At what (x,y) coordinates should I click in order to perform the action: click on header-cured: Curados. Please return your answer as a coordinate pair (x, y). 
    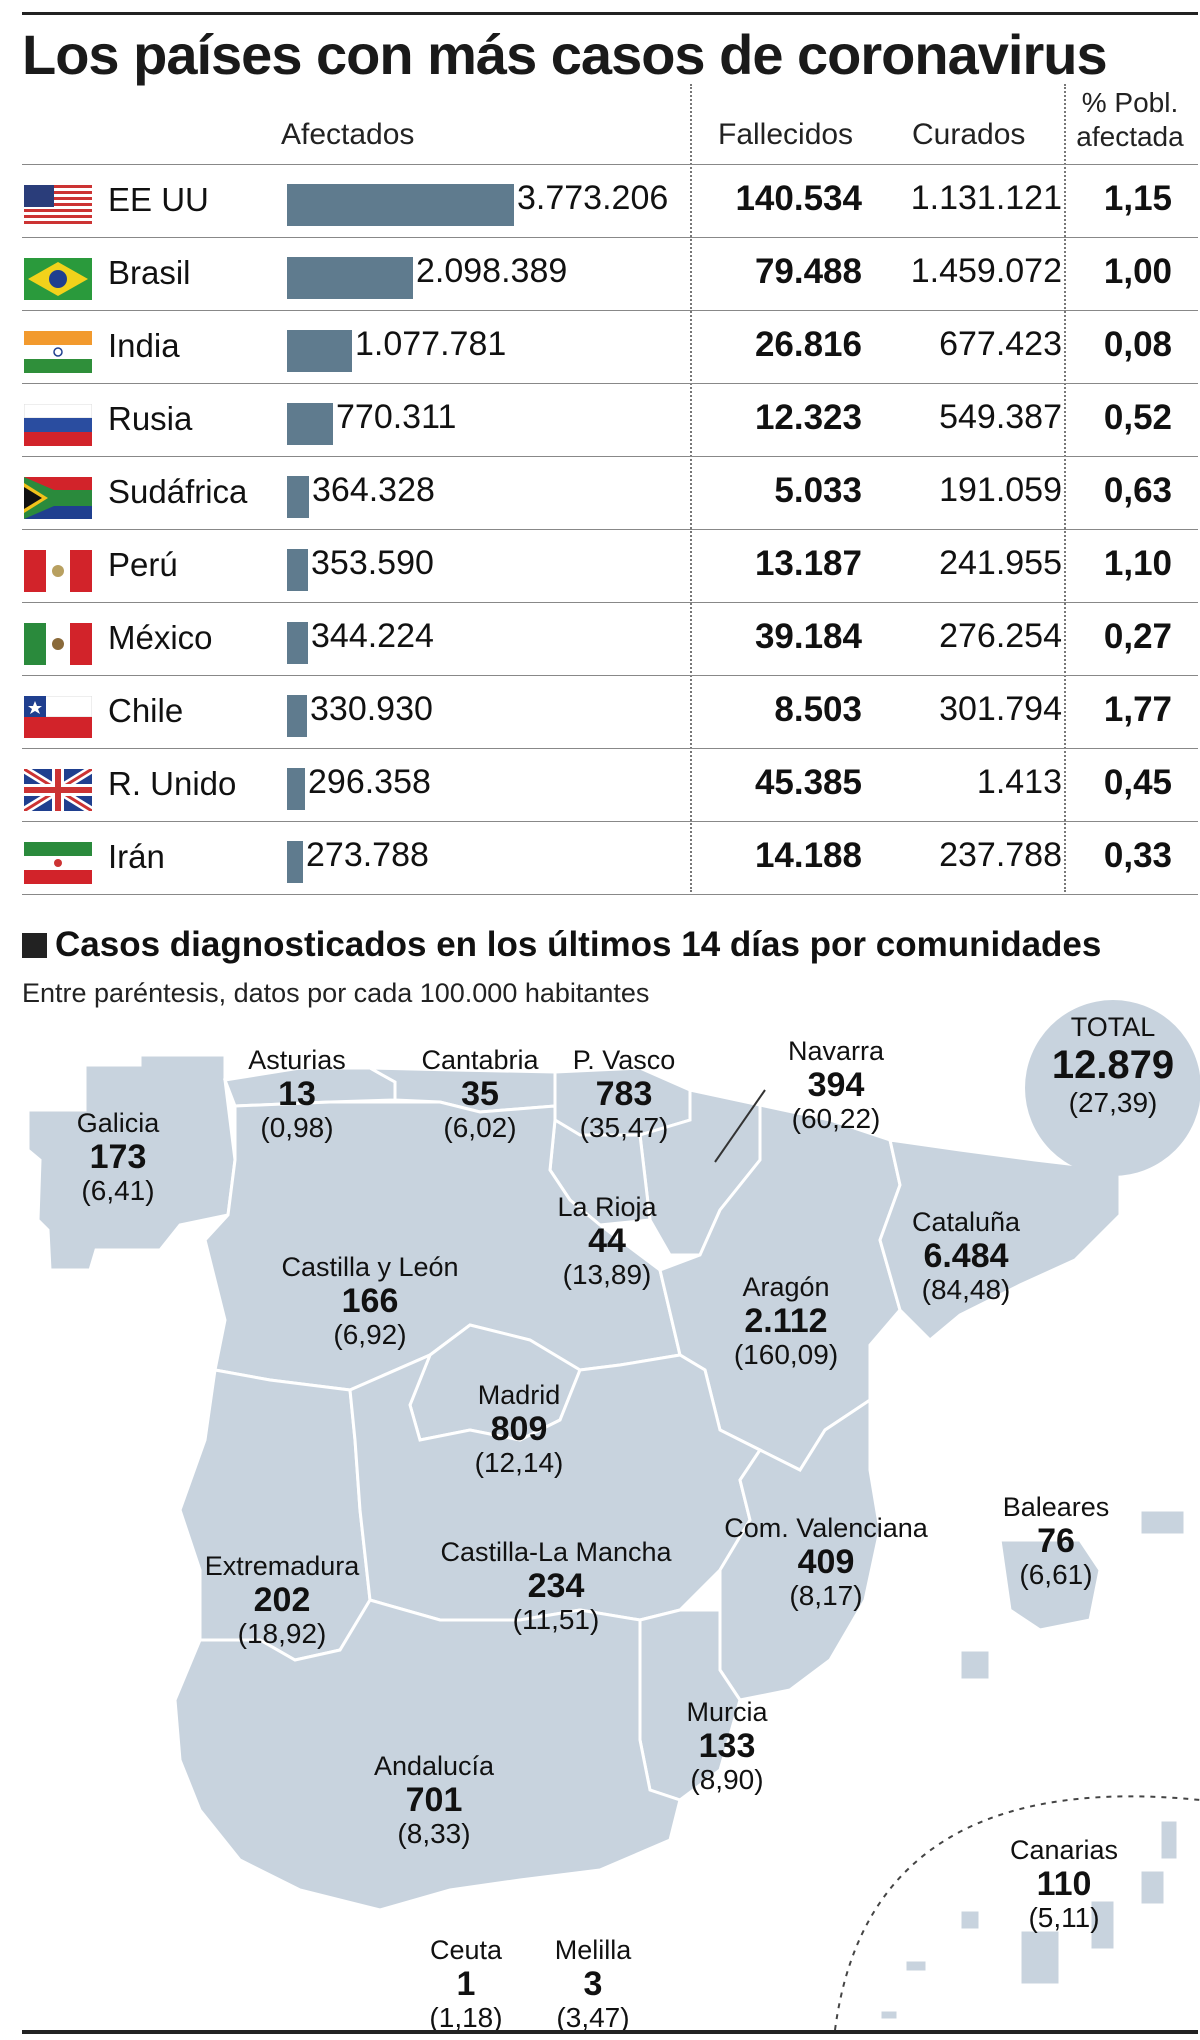
    Looking at the image, I should click on (969, 134).